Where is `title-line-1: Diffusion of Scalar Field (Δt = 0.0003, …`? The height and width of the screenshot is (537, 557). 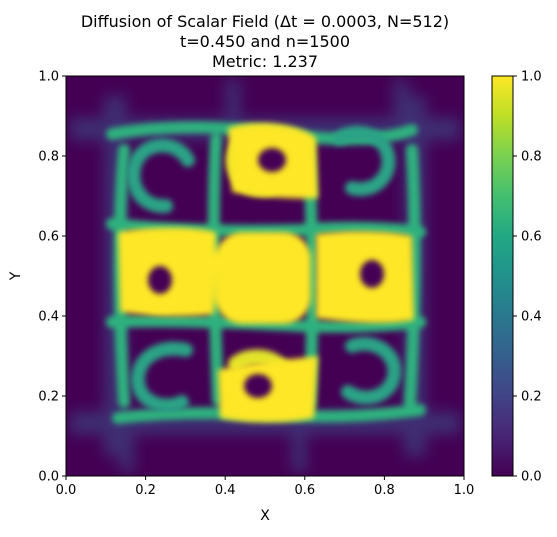
title-line-1: Diffusion of Scalar Field (Δt = 0.0003, … is located at coordinates (265, 21).